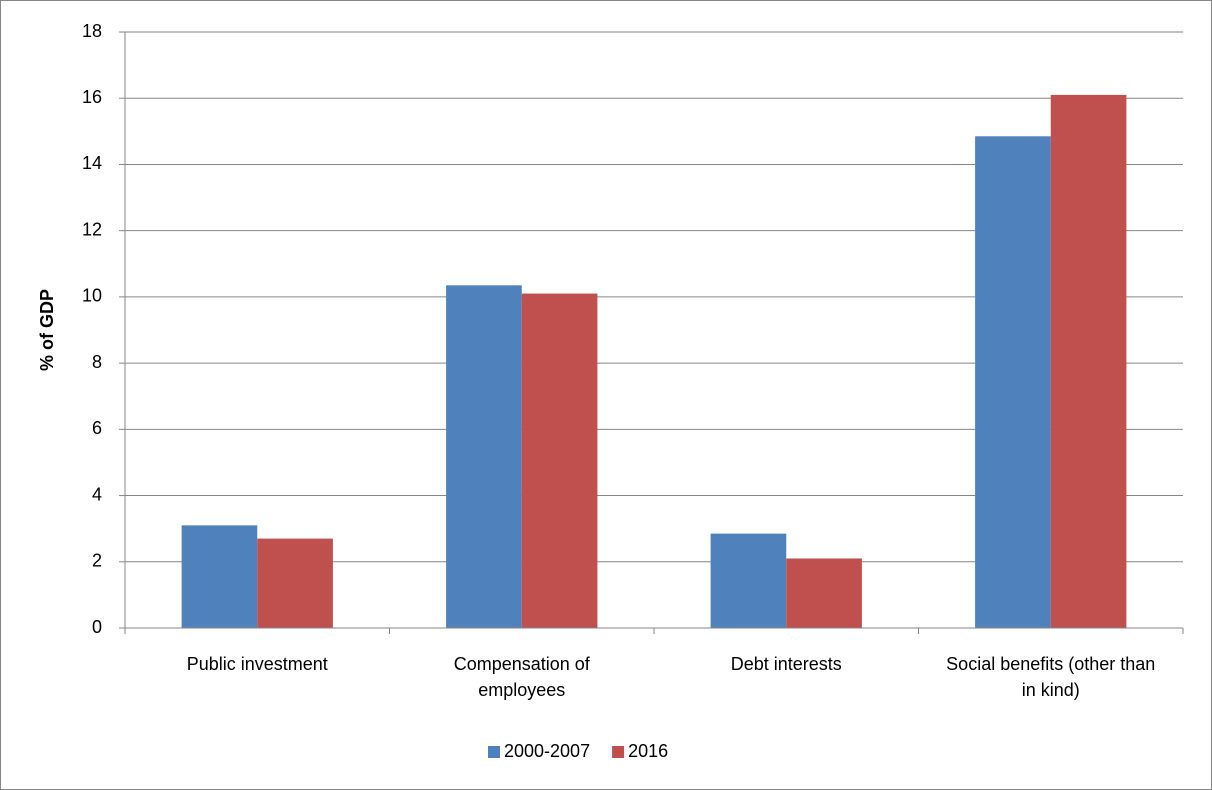 This screenshot has width=1212, height=790. I want to click on y-tick-label: 2, so click(97, 561).